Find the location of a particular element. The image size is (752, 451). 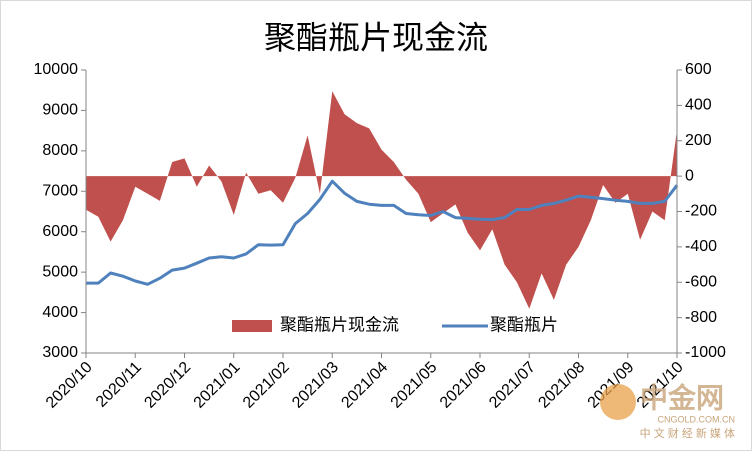

y-tick-label: 10000 is located at coordinates (56, 69).